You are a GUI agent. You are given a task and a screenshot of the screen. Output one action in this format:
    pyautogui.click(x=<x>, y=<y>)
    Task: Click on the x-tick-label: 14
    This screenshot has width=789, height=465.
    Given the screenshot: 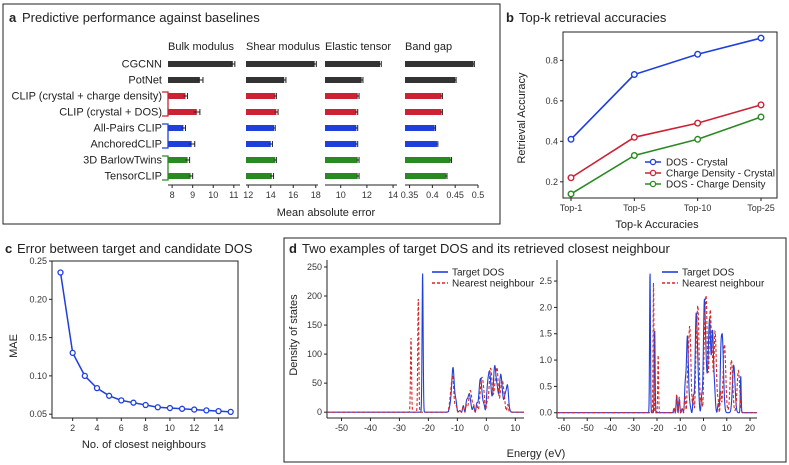 What is the action you would take?
    pyautogui.click(x=219, y=428)
    